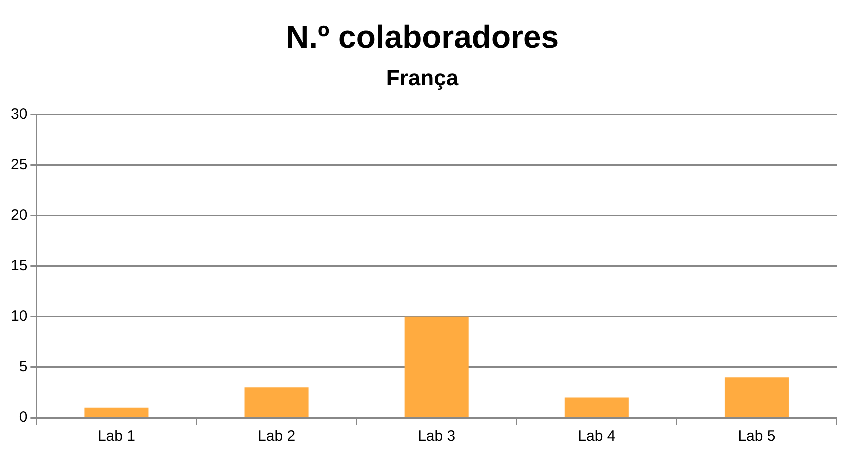 This screenshot has width=855, height=457. I want to click on y-tick-label: 15, so click(19, 266).